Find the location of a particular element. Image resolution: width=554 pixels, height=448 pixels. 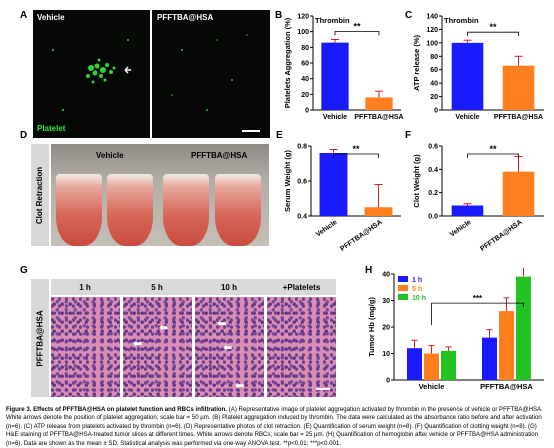

chart-annotation: Thrombin is located at coordinates (332, 20).